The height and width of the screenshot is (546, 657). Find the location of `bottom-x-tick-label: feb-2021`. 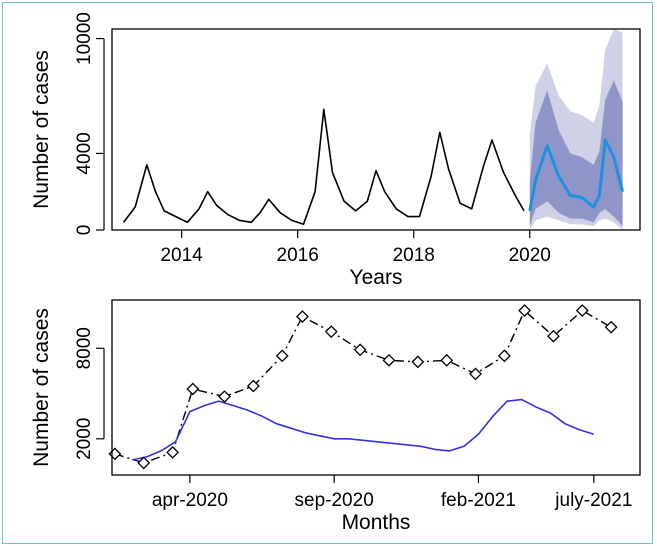

bottom-x-tick-label: feb-2021 is located at coordinates (478, 500).